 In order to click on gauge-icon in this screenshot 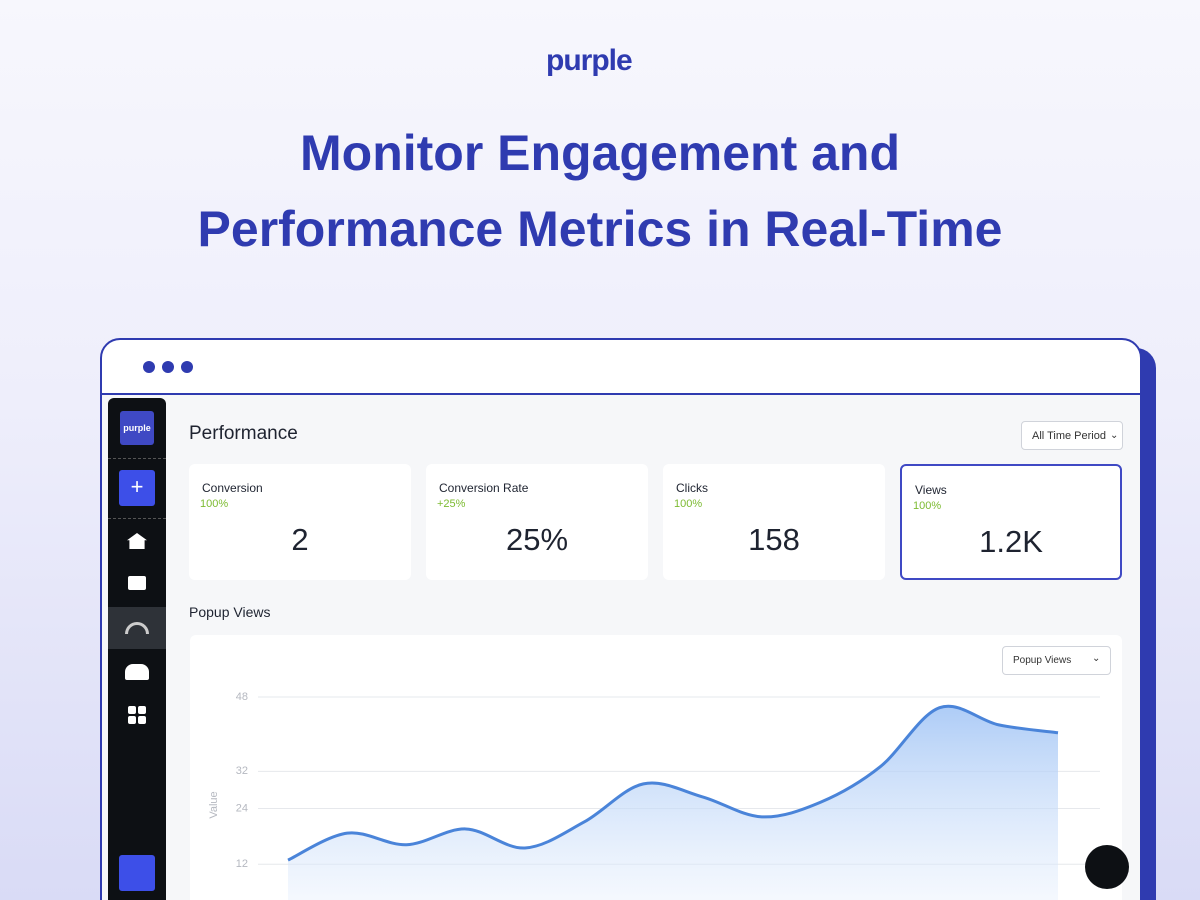, I will do `click(137, 628)`.